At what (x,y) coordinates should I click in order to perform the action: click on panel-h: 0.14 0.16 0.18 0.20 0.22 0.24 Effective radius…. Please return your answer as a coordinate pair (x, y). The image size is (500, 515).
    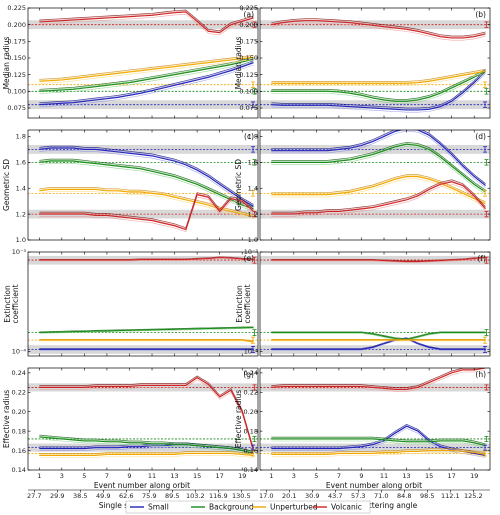
    Looking at the image, I should click on (362, 433).